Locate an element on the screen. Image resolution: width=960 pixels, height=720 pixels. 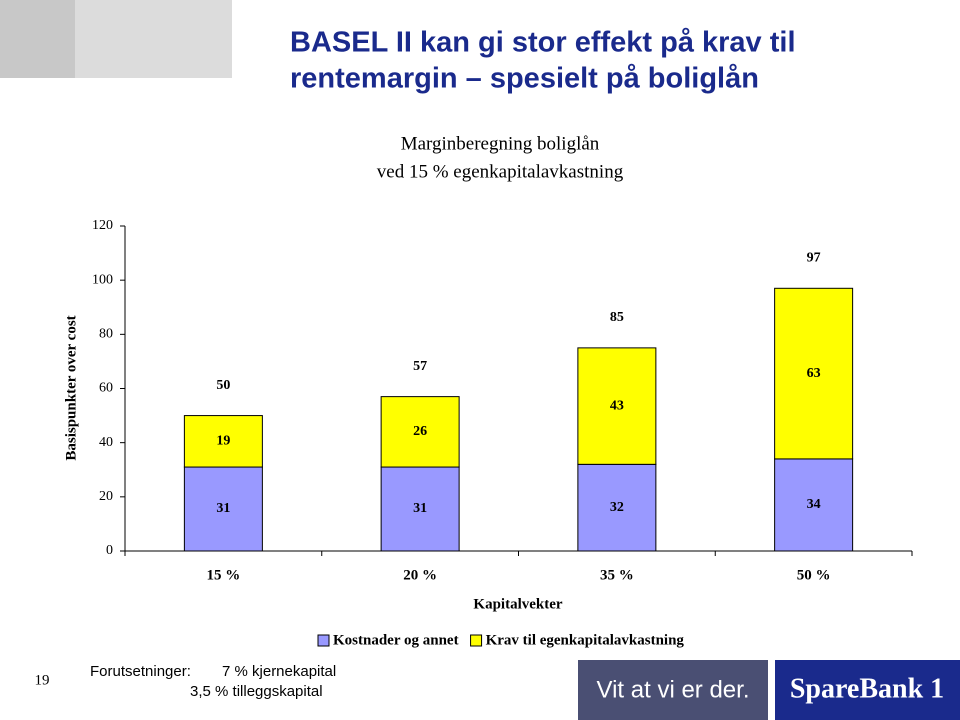
y-tick-label: 80 is located at coordinates (106, 334).